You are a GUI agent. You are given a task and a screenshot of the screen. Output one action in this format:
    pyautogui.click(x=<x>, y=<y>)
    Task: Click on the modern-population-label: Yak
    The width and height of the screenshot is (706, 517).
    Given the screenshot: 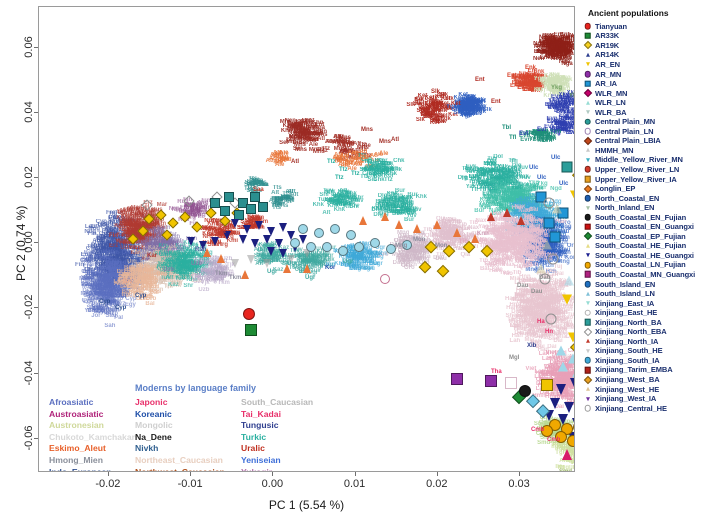 What is the action you would take?
    pyautogui.click(x=503, y=167)
    